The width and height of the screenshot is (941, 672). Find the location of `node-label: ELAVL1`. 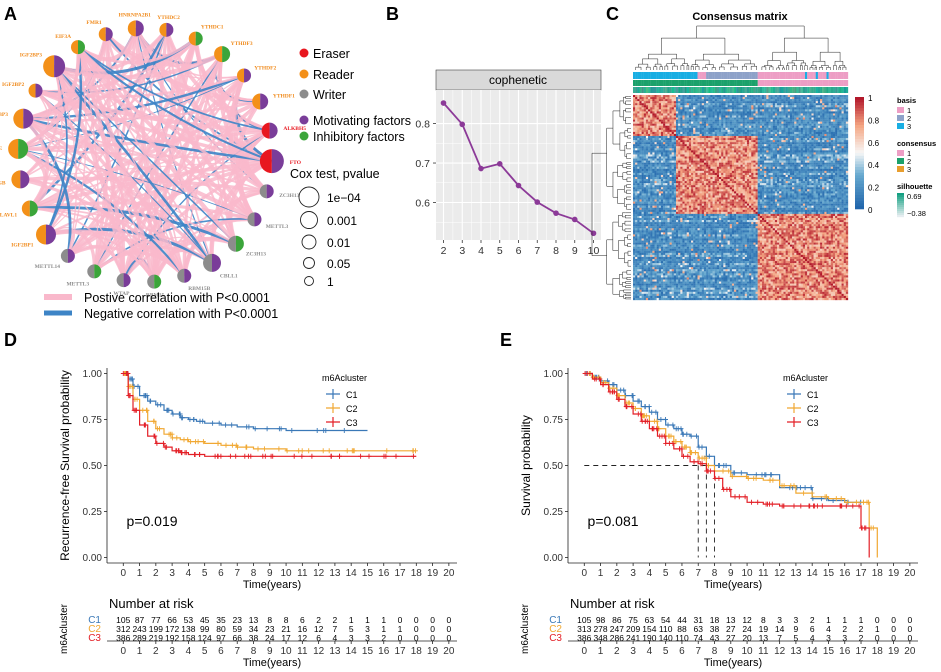

node-label: ELAVL1 is located at coordinates (8, 215).